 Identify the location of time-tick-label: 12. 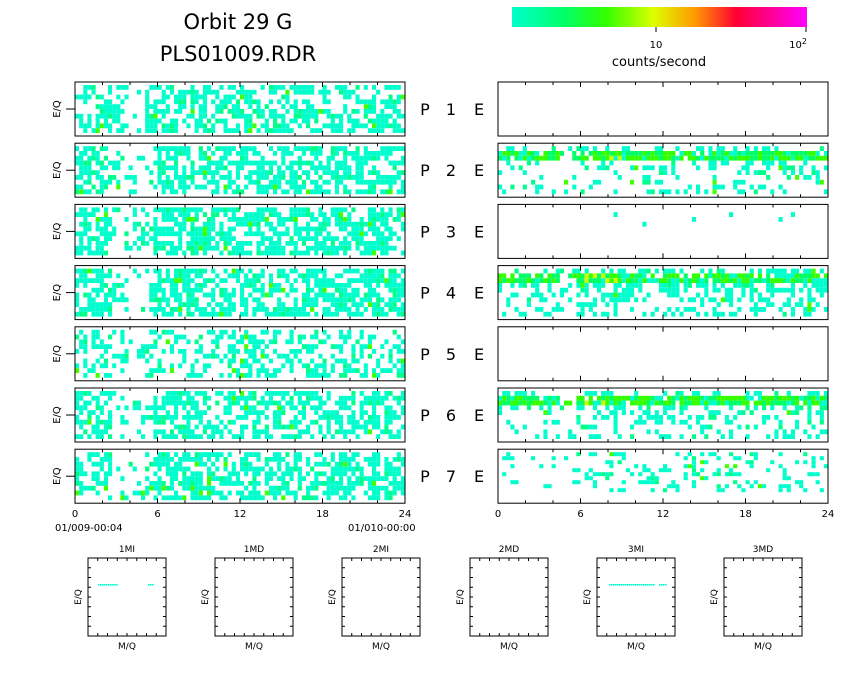
(663, 514).